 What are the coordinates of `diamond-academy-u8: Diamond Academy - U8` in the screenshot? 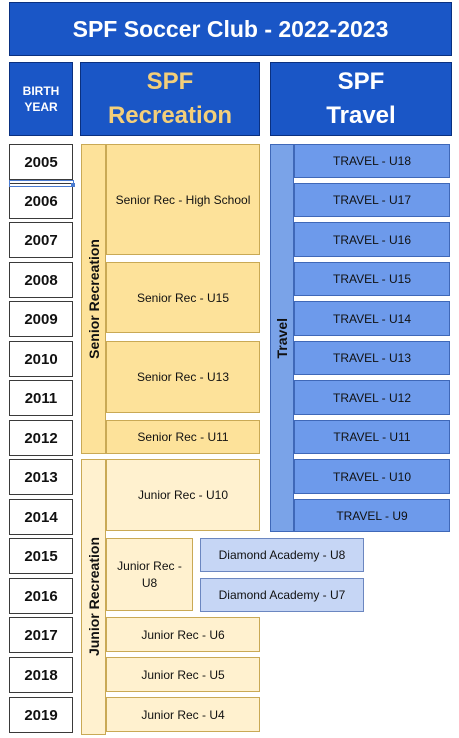 It's located at (282, 555).